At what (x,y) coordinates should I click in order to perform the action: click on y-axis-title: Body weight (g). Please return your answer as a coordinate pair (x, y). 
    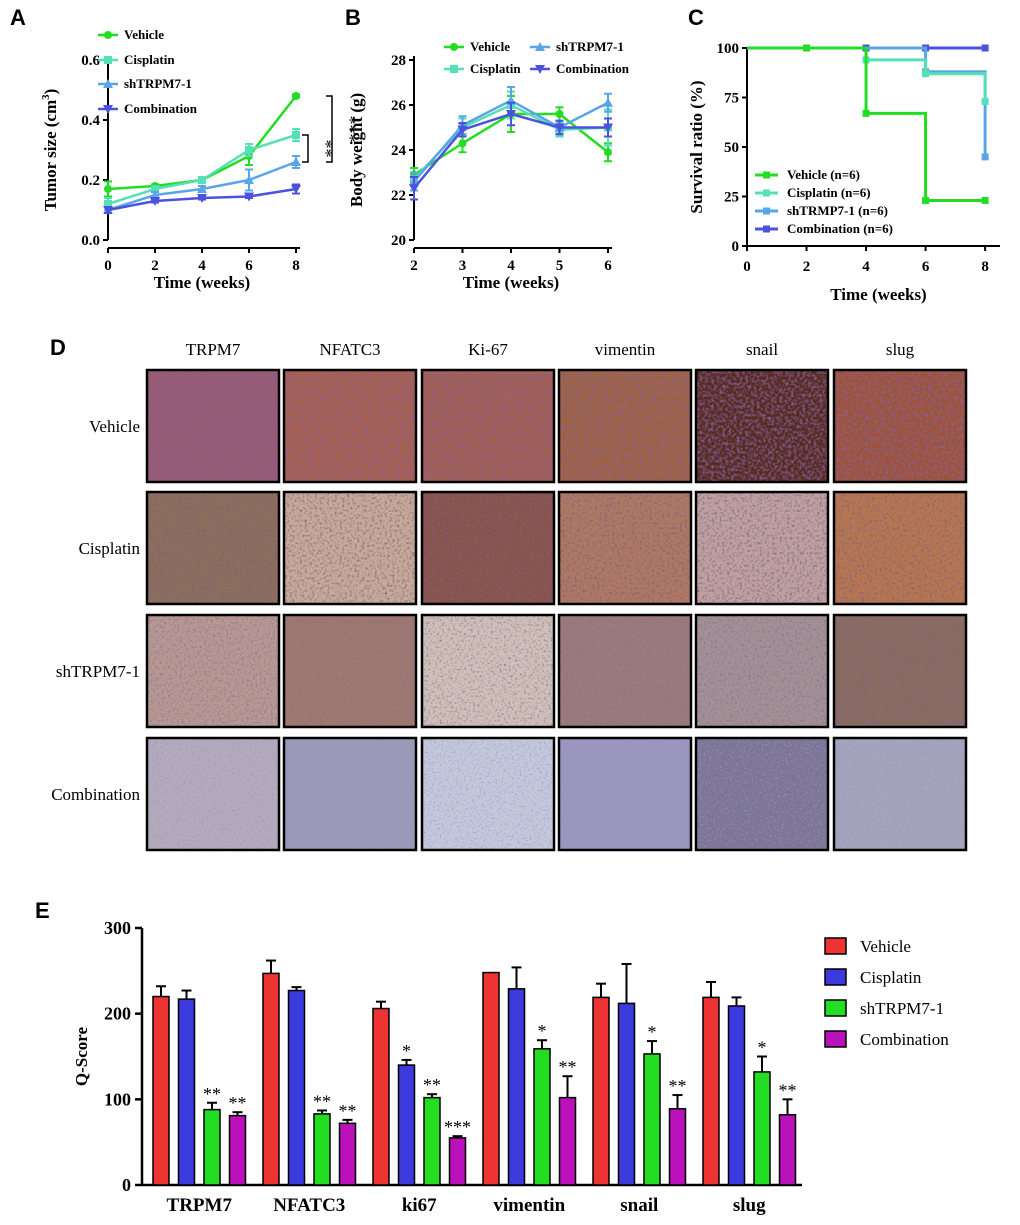
    Looking at the image, I should click on (356, 150).